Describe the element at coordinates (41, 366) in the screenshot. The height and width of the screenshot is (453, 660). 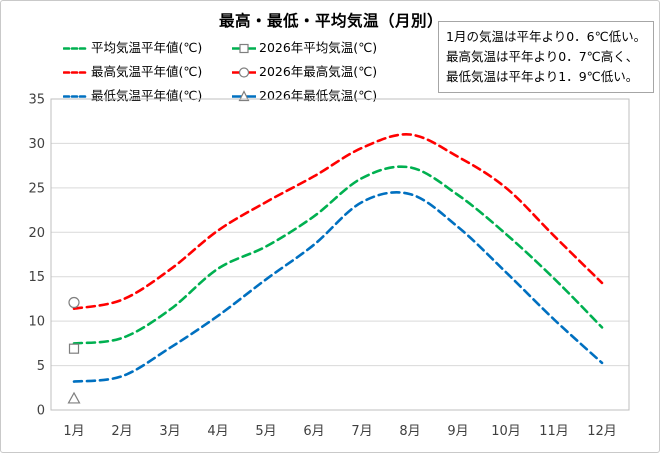
I see `y-axis-tick-label: 5` at that location.